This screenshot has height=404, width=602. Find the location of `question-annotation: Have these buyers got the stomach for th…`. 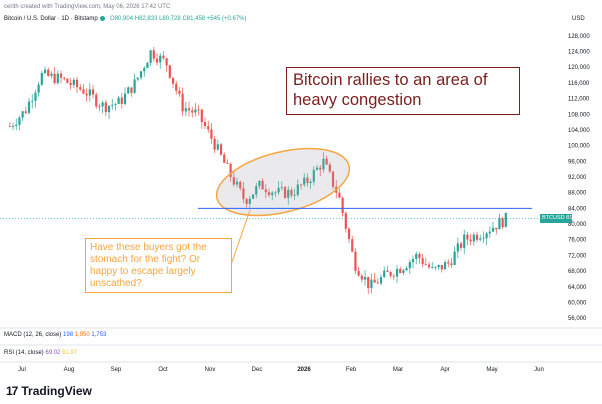

question-annotation: Have these buyers got the stomach for th… is located at coordinates (158, 265).